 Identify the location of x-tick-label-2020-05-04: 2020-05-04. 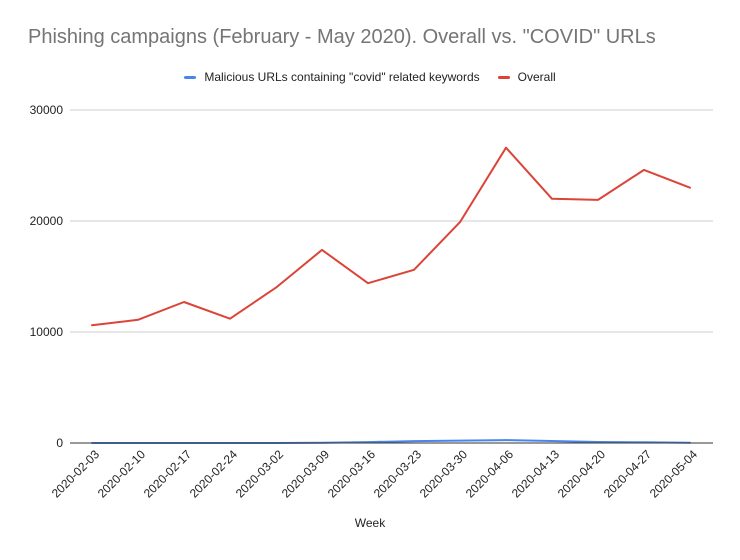
(674, 474).